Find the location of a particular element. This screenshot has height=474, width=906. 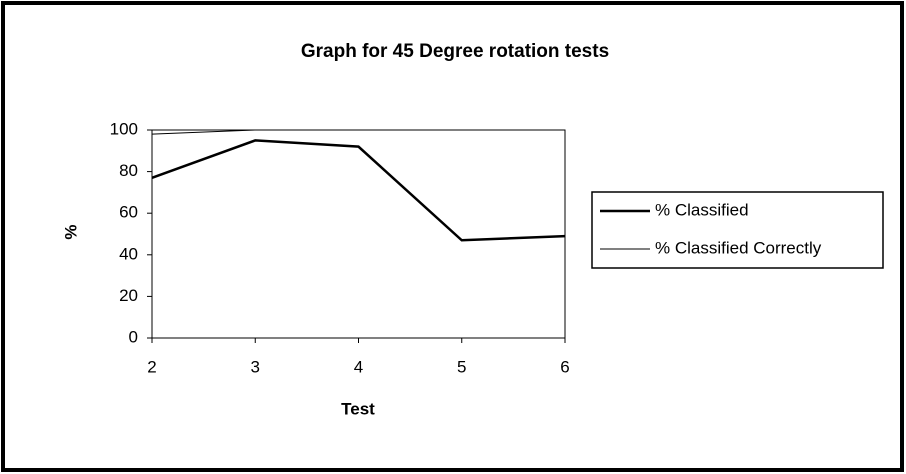

y-tick-label: 0 is located at coordinates (133, 336).